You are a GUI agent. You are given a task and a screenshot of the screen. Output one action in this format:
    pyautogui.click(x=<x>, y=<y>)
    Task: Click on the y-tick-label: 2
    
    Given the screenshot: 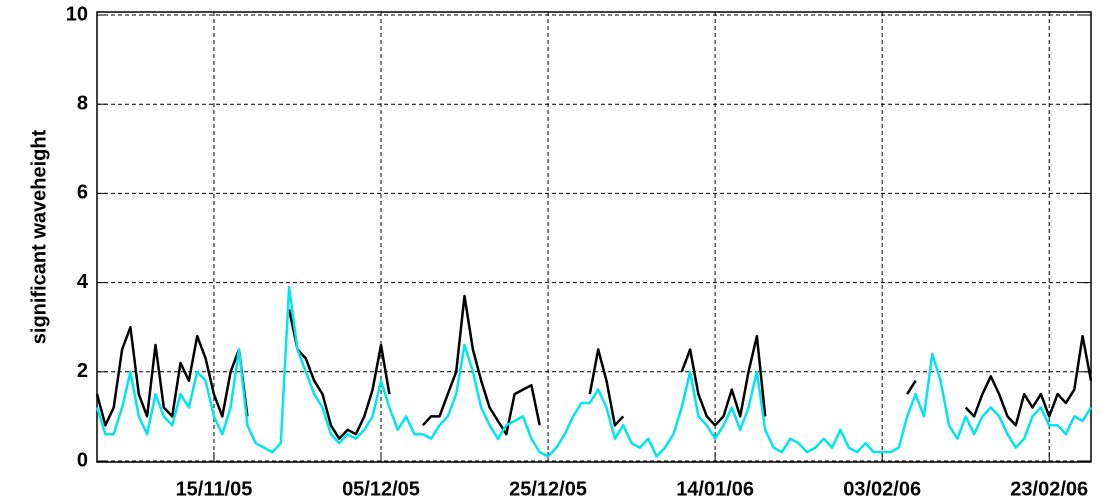 What is the action you would take?
    pyautogui.click(x=82, y=371)
    